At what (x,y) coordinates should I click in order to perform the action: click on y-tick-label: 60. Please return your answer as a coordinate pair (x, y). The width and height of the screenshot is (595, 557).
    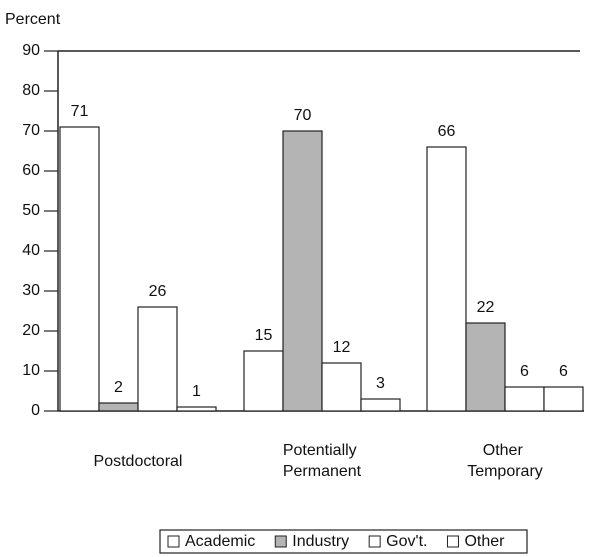
    Looking at the image, I should click on (31, 170).